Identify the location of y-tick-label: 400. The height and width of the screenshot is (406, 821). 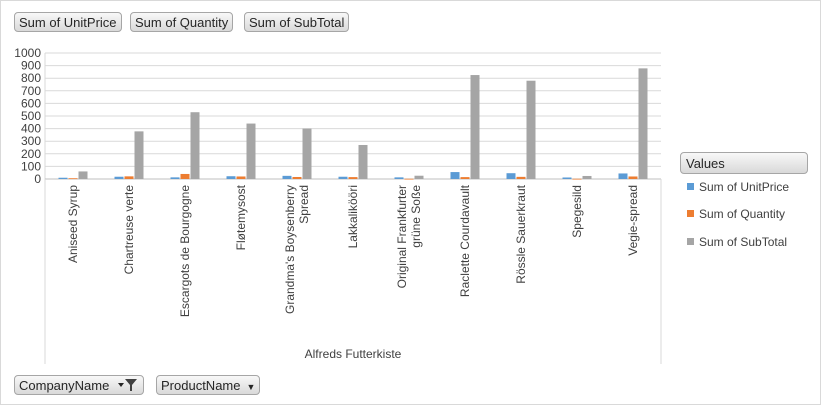
(31, 129).